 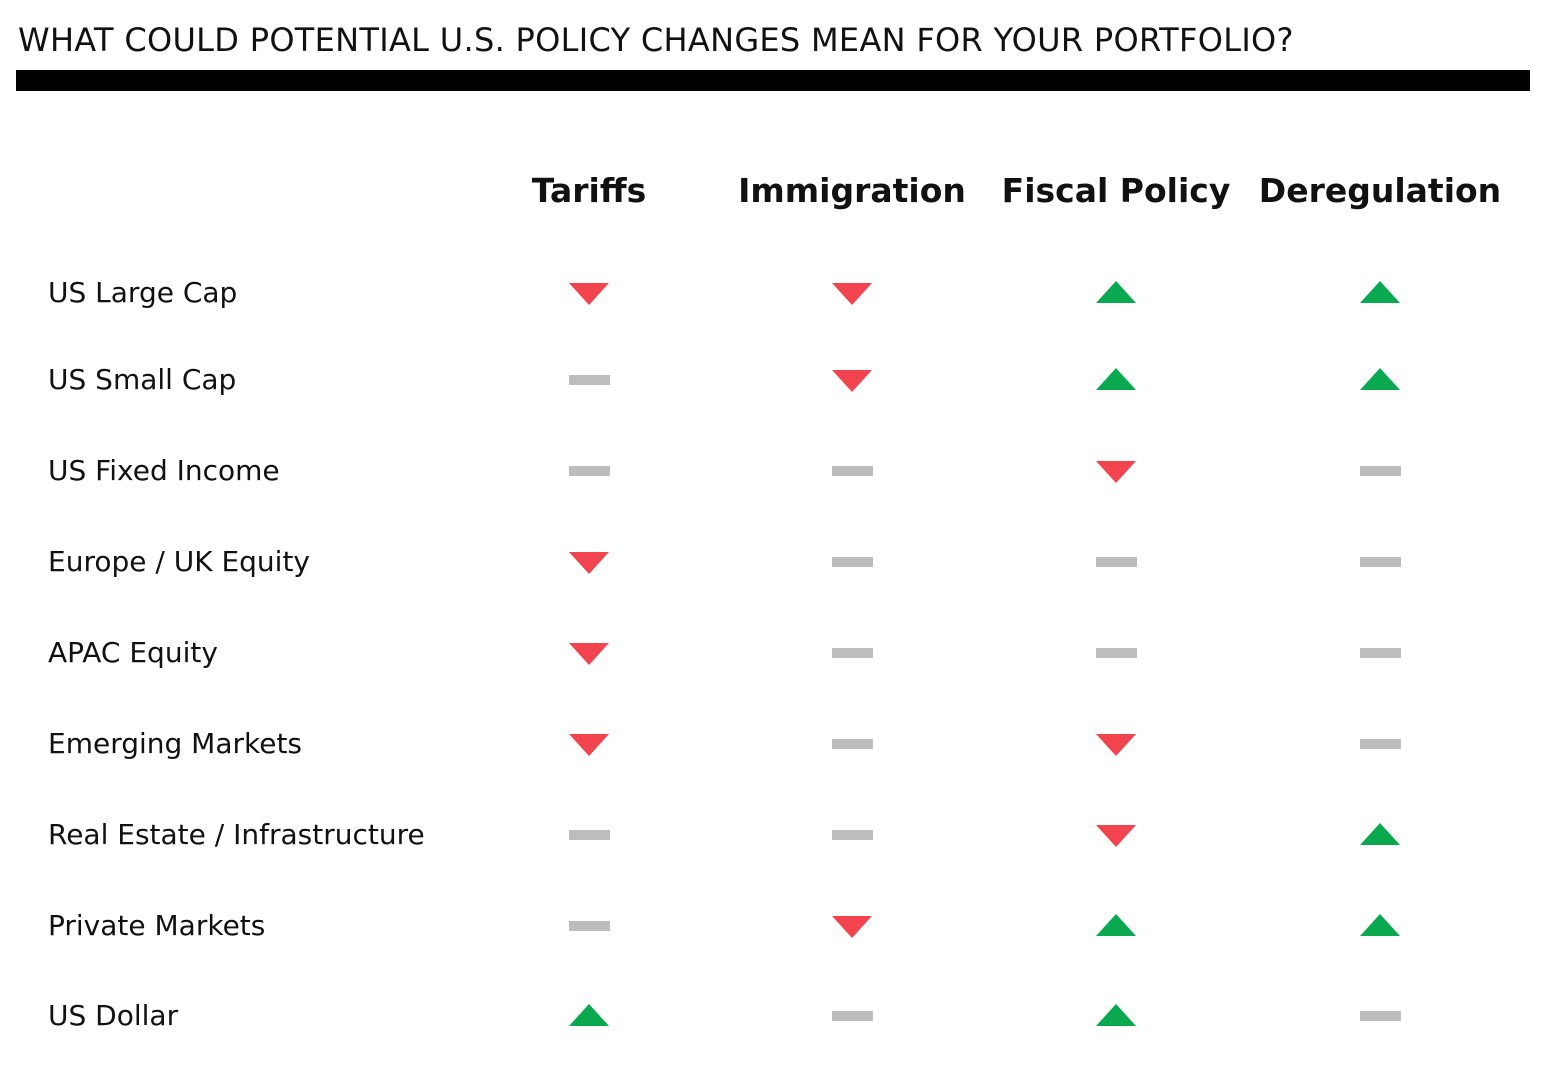 What do you see at coordinates (113, 1015) in the screenshot?
I see `row-label: US Dollar` at bounding box center [113, 1015].